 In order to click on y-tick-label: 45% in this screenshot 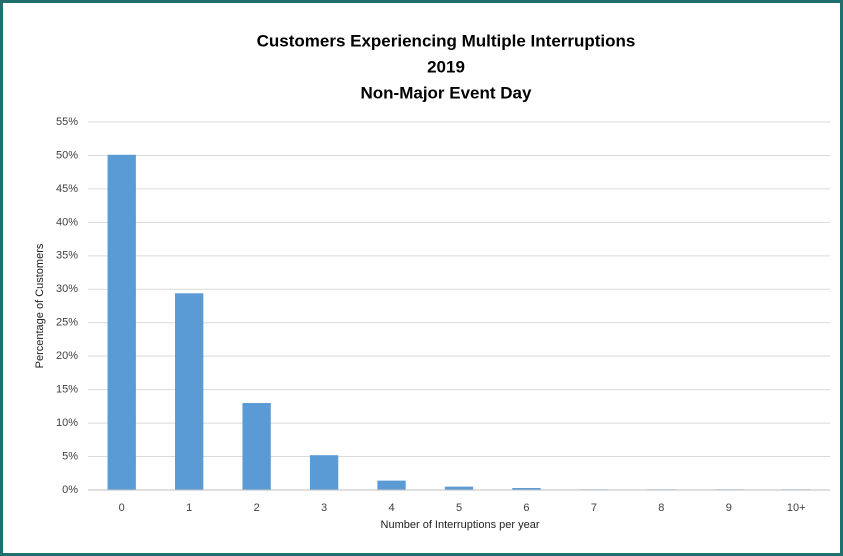, I will do `click(67, 189)`.